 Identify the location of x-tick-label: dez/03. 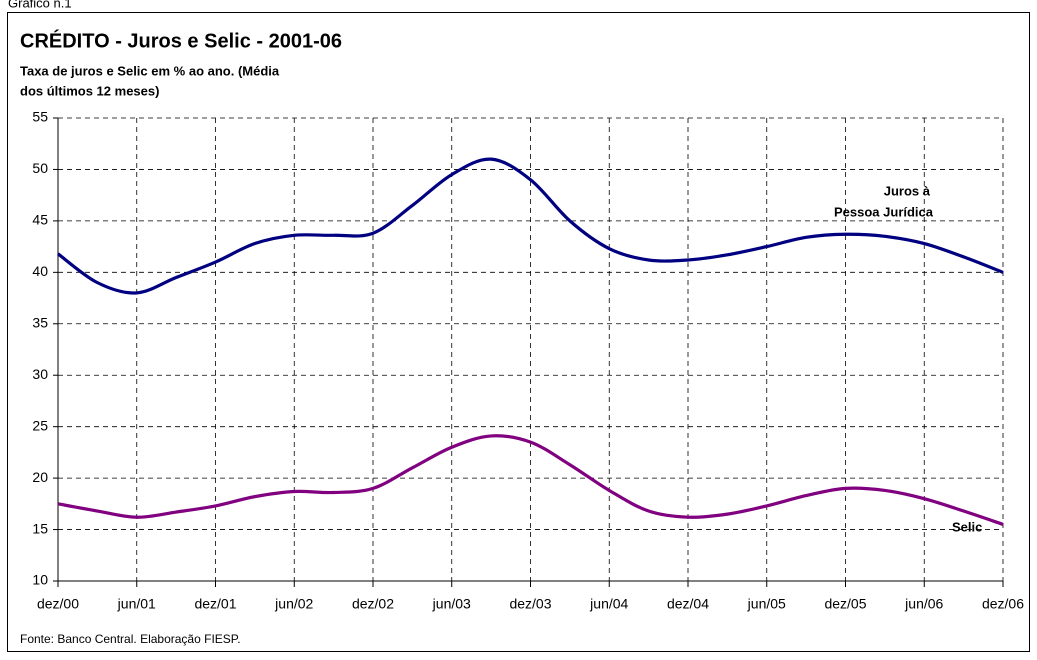
(530, 604).